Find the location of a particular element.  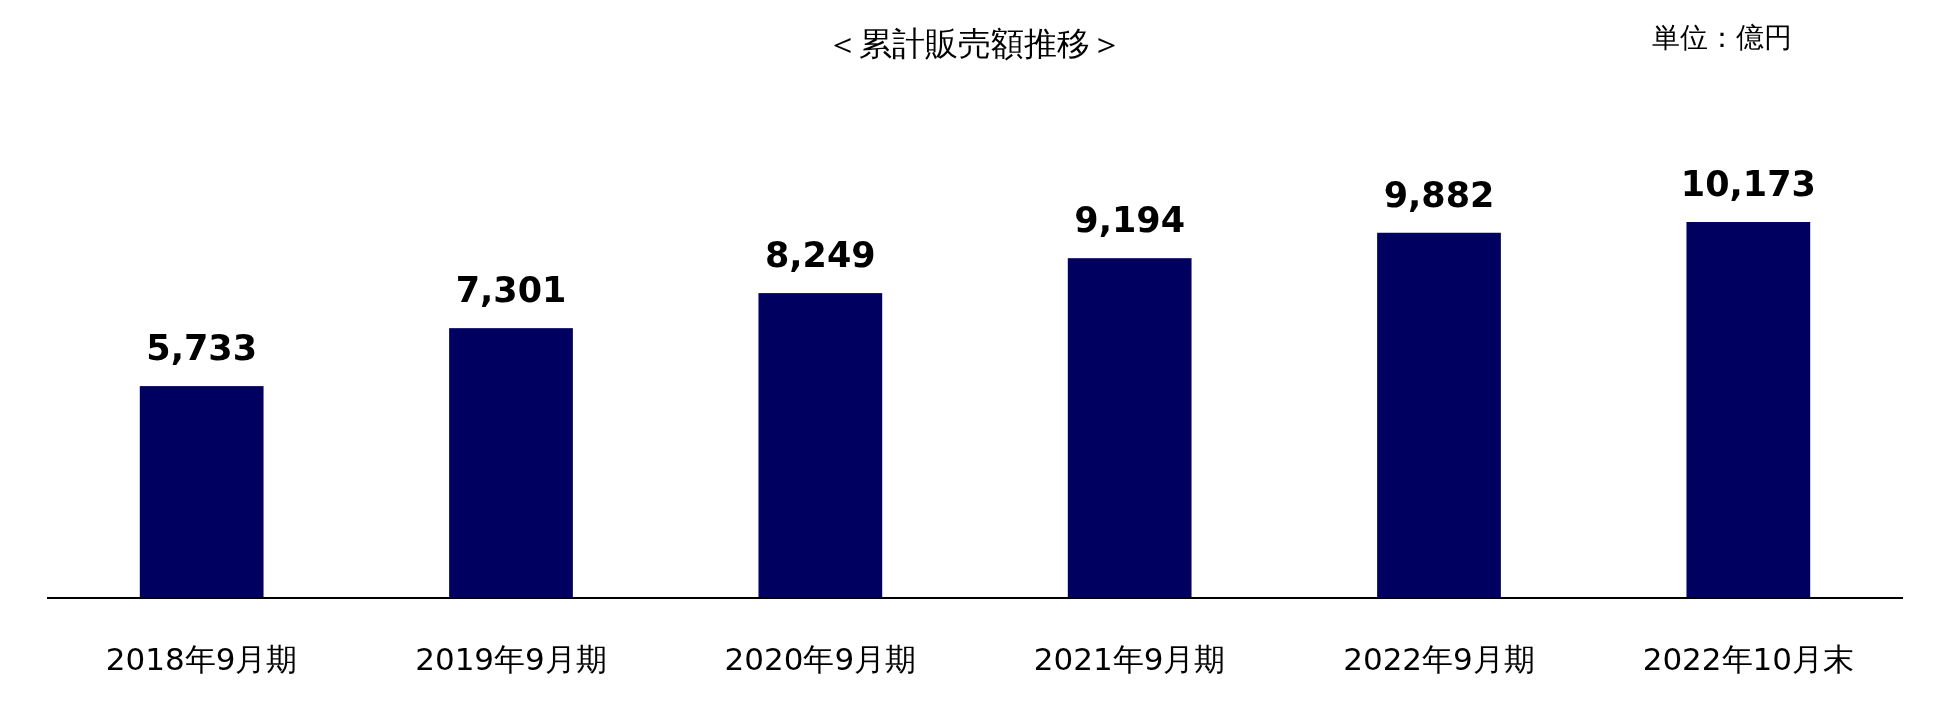

x-tick-label: 2022年10月末 is located at coordinates (1748, 659).